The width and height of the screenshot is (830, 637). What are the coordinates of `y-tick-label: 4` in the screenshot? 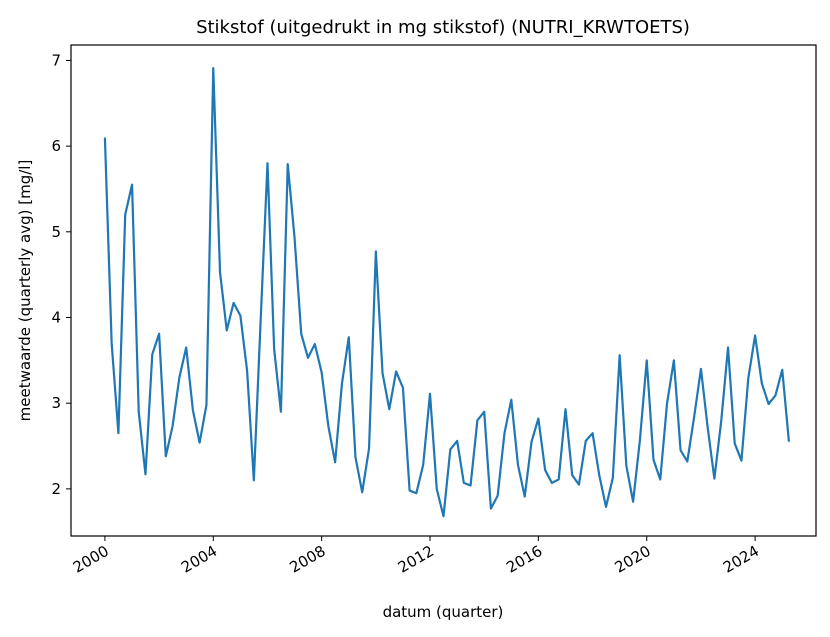 It's located at (56, 317).